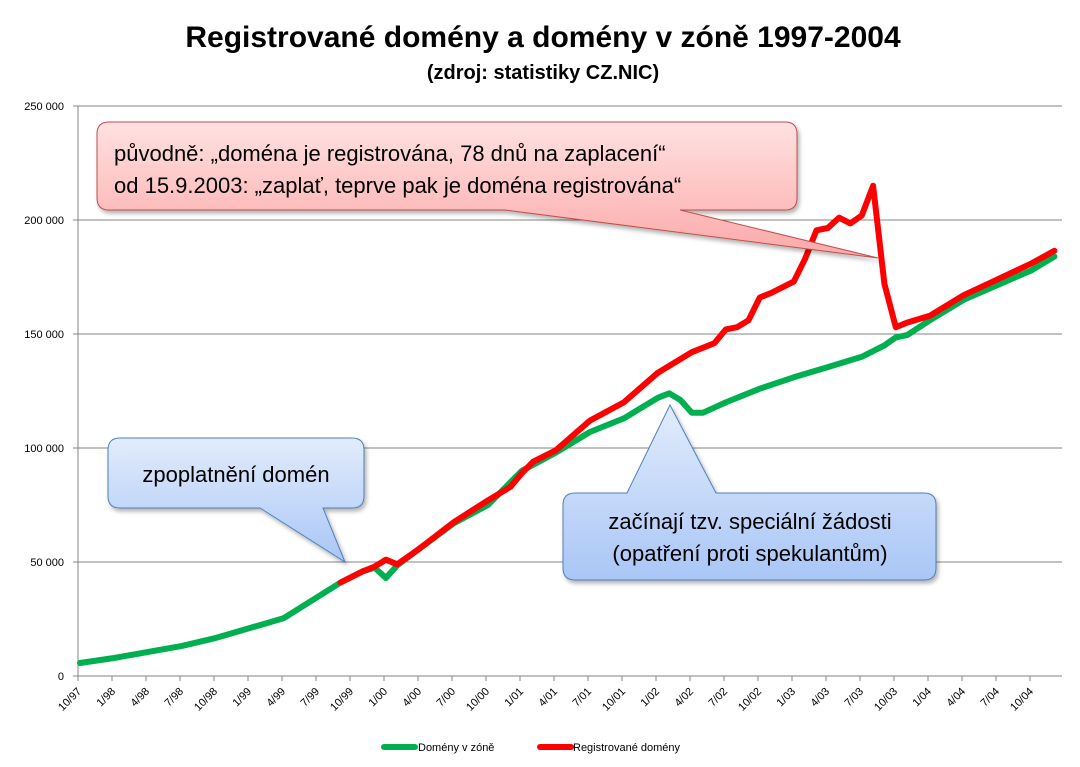 The width and height of the screenshot is (1080, 767). Describe the element at coordinates (786, 698) in the screenshot. I see `x-tick-label: 1/03` at that location.